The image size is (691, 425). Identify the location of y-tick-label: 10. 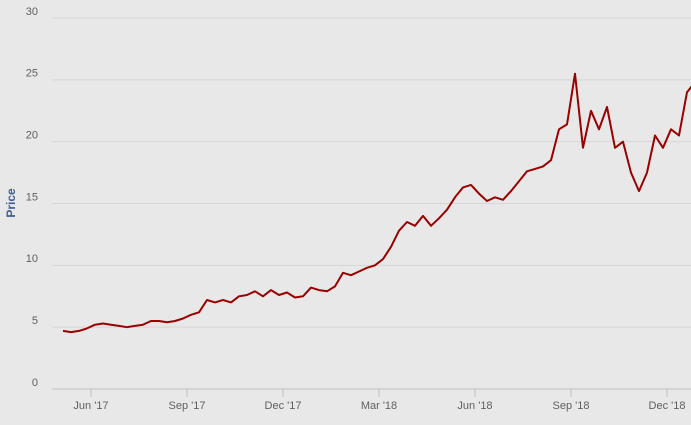
(32, 259).